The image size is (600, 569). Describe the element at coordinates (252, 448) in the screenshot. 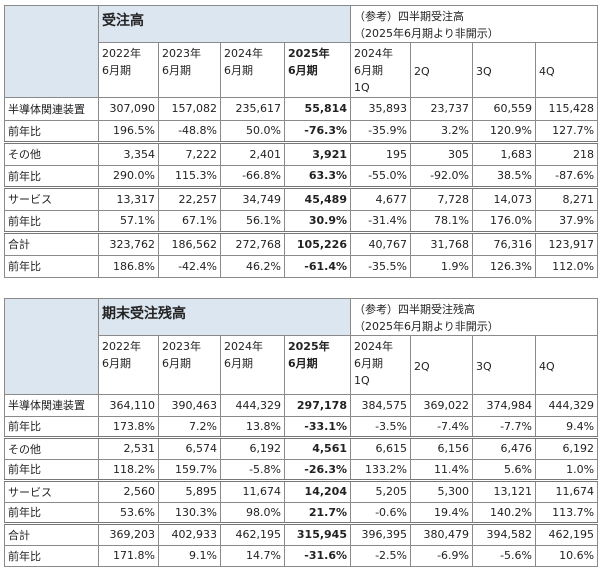

I see `cell-value: 6,192` at that location.